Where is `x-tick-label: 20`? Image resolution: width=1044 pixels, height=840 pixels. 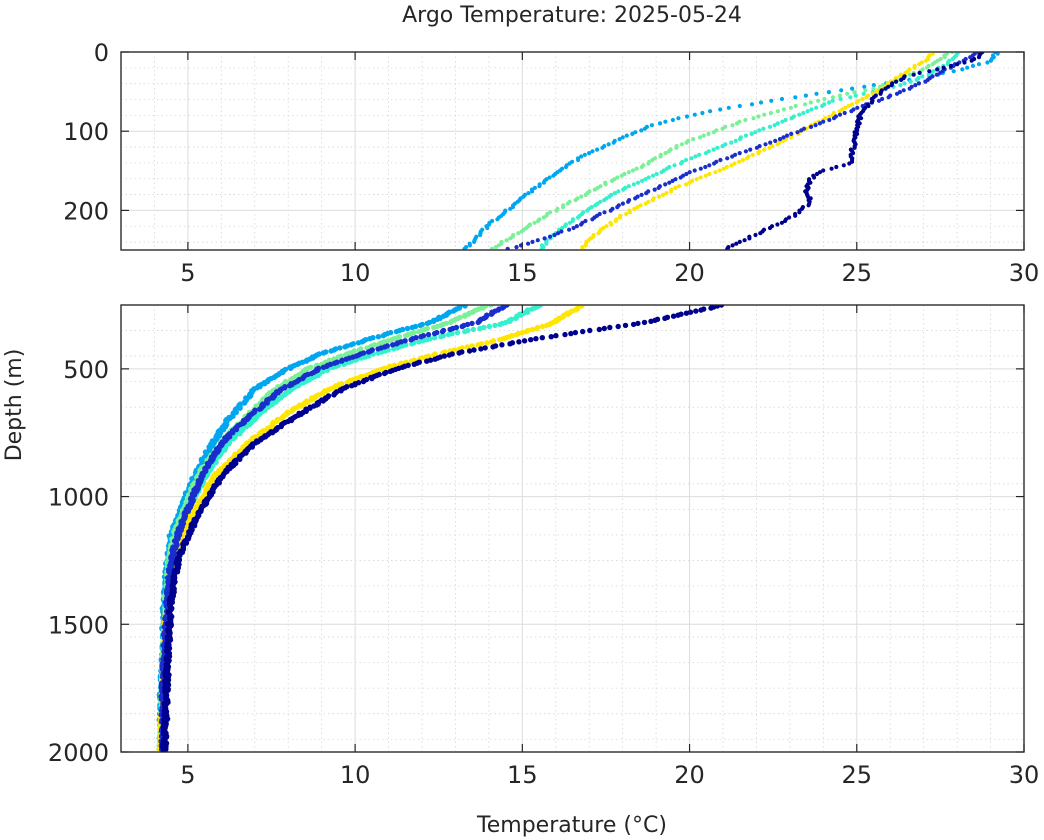
x-tick-label: 20 is located at coordinates (689, 775).